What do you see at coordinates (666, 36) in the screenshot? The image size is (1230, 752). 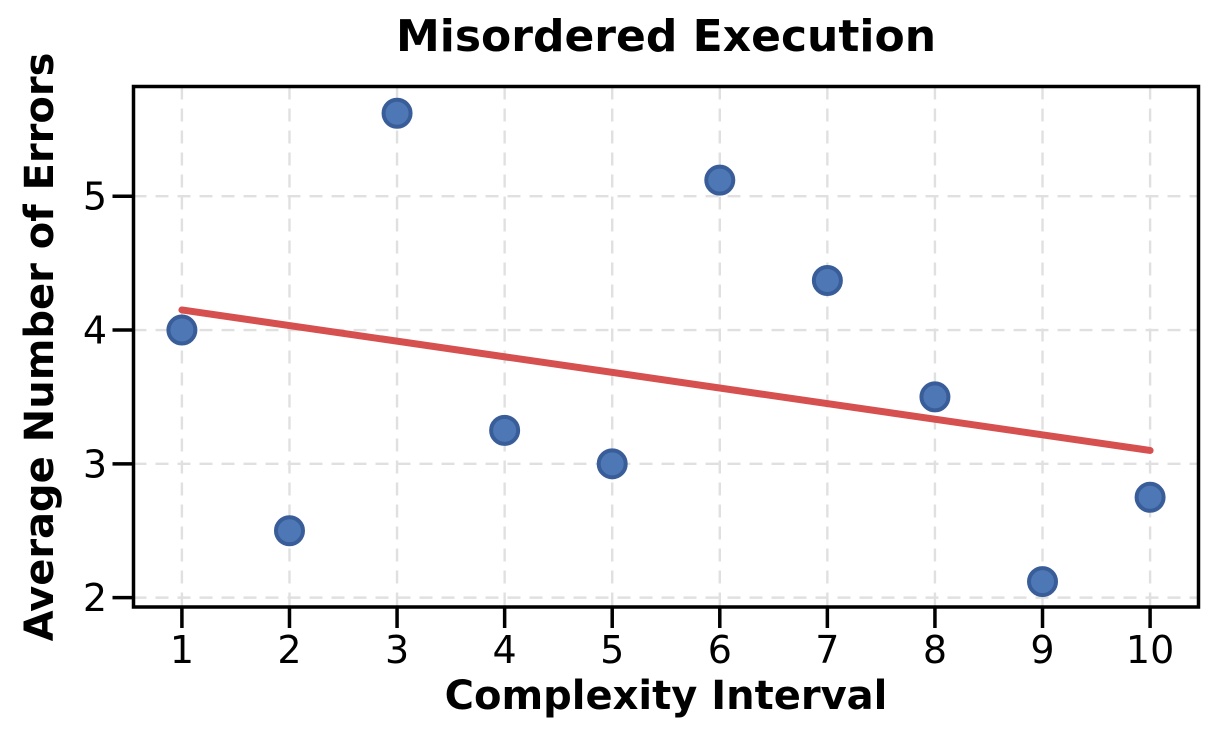 I see `chart-title: Misordered Execution` at bounding box center [666, 36].